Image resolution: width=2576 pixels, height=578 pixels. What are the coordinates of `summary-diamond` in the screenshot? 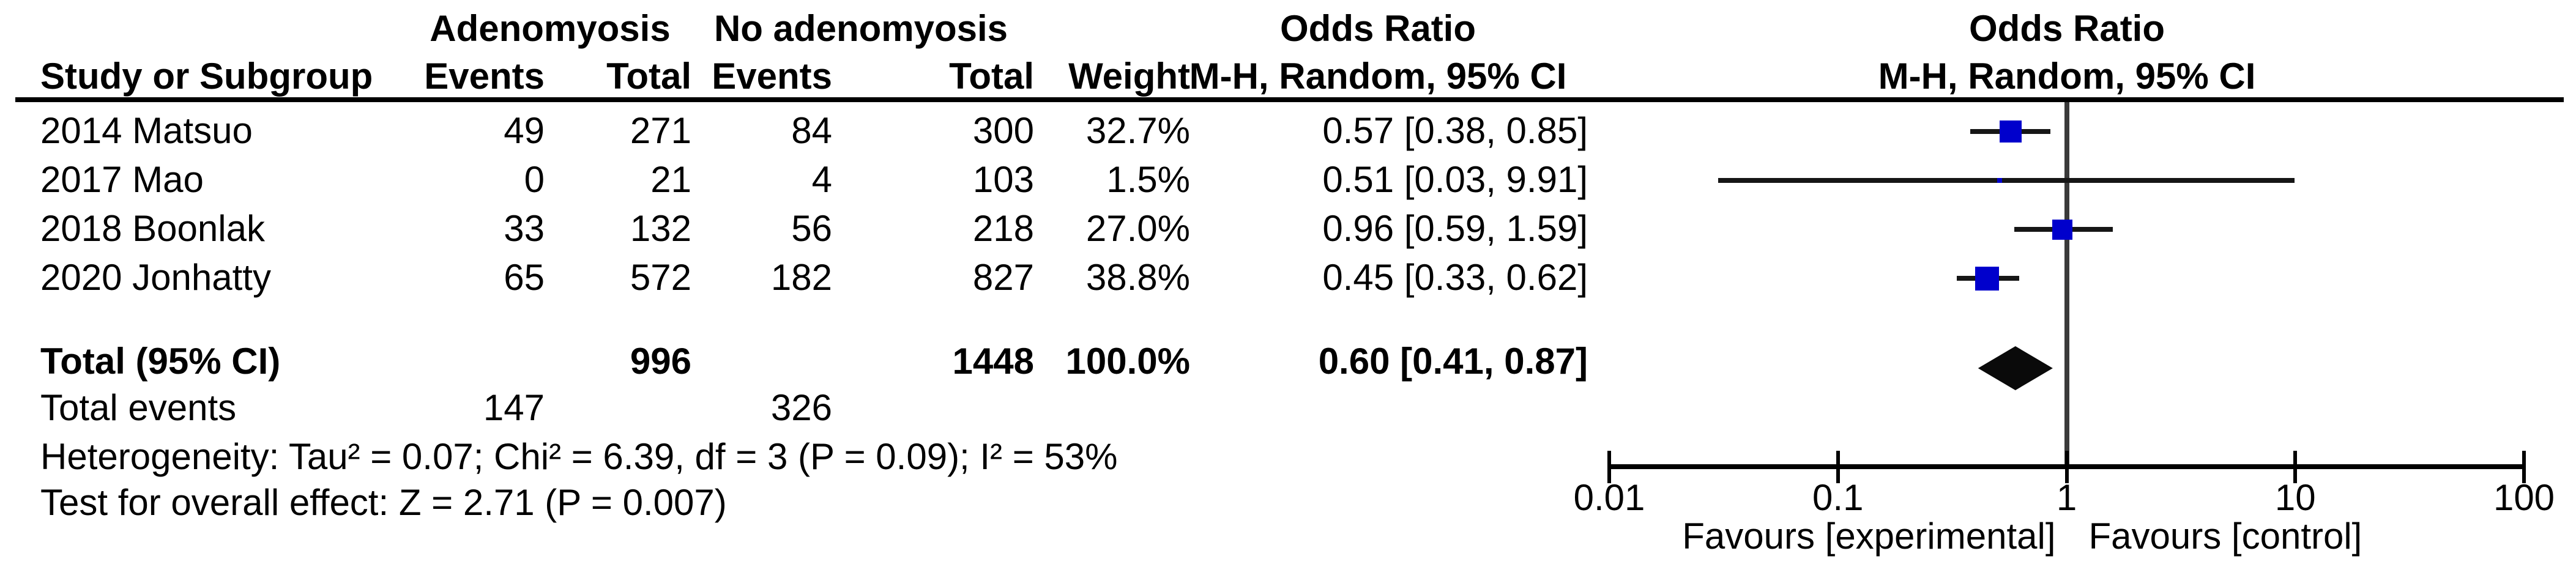 It's located at (2015, 368).